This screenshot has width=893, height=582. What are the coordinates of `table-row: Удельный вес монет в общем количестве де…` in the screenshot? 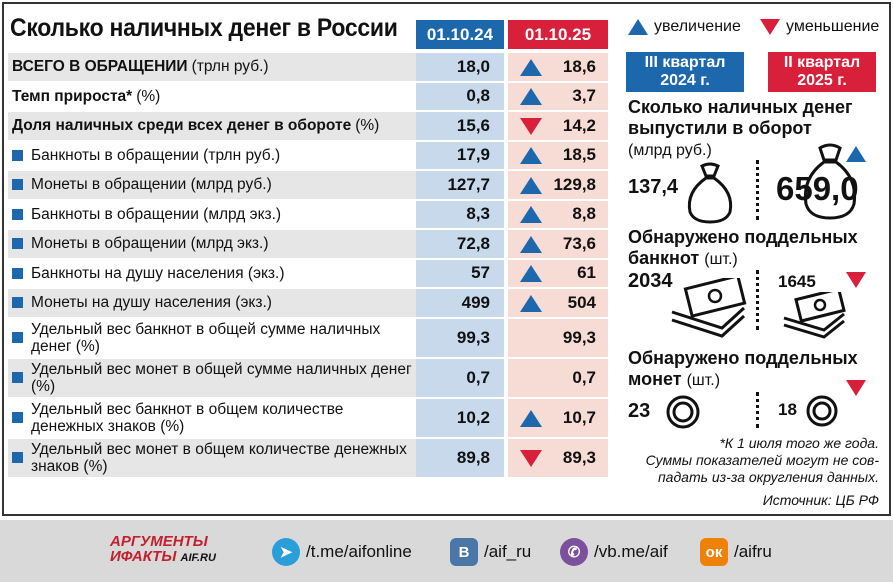 It's located at (309, 458).